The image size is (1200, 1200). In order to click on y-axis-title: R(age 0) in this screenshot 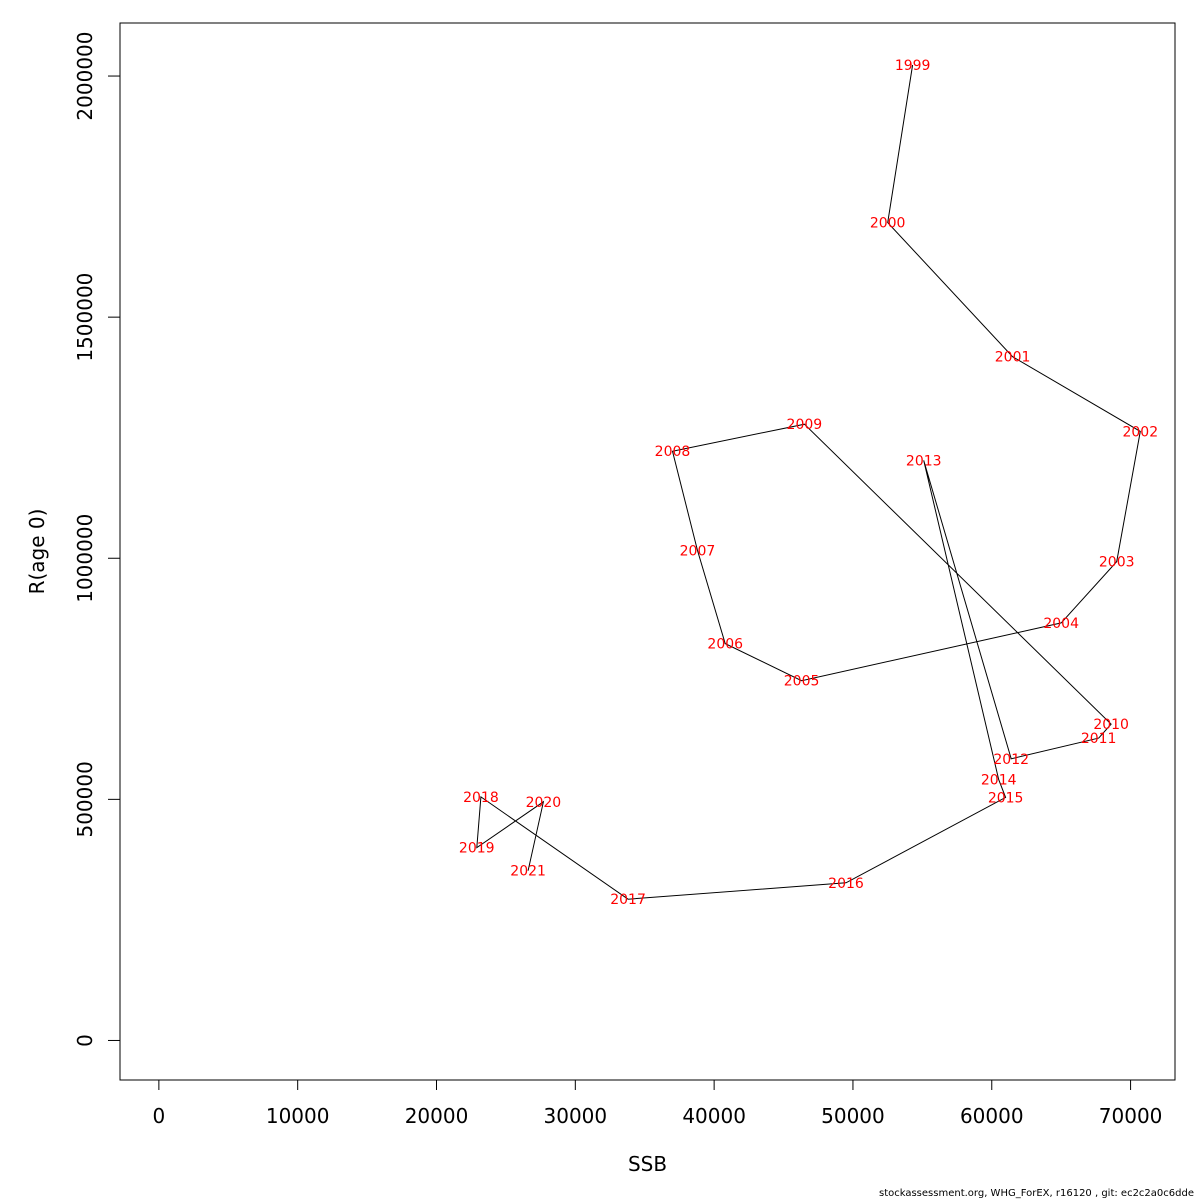, I will do `click(37, 552)`.